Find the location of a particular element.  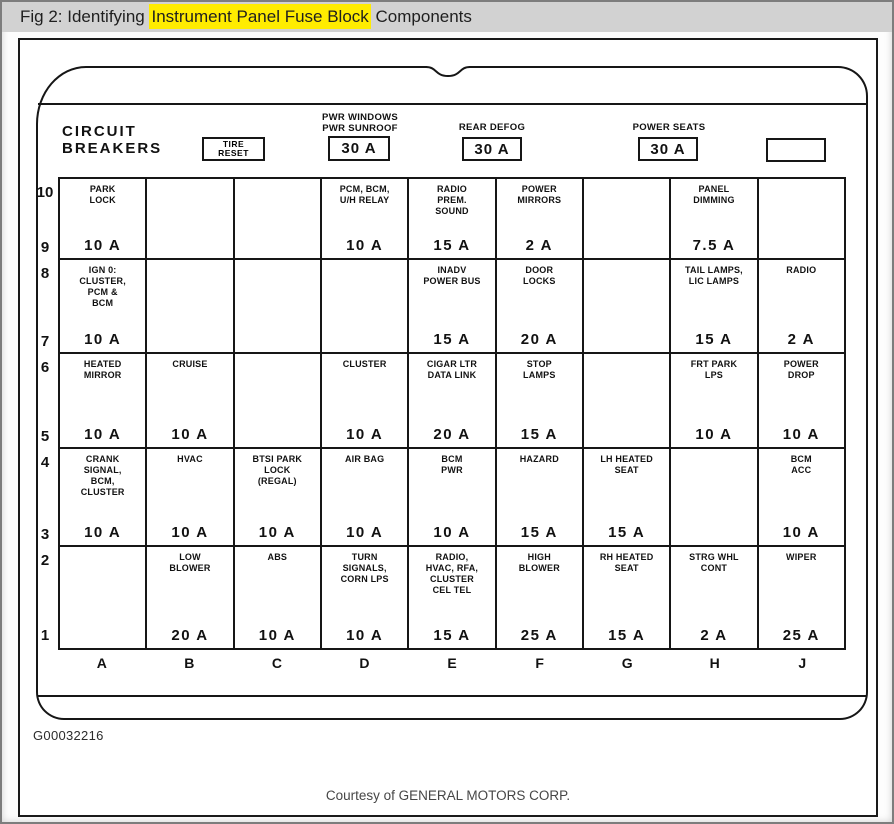

fuse-cell-label: IGN 0: CLUSTER, PCM & BCM is located at coordinates (102, 286).